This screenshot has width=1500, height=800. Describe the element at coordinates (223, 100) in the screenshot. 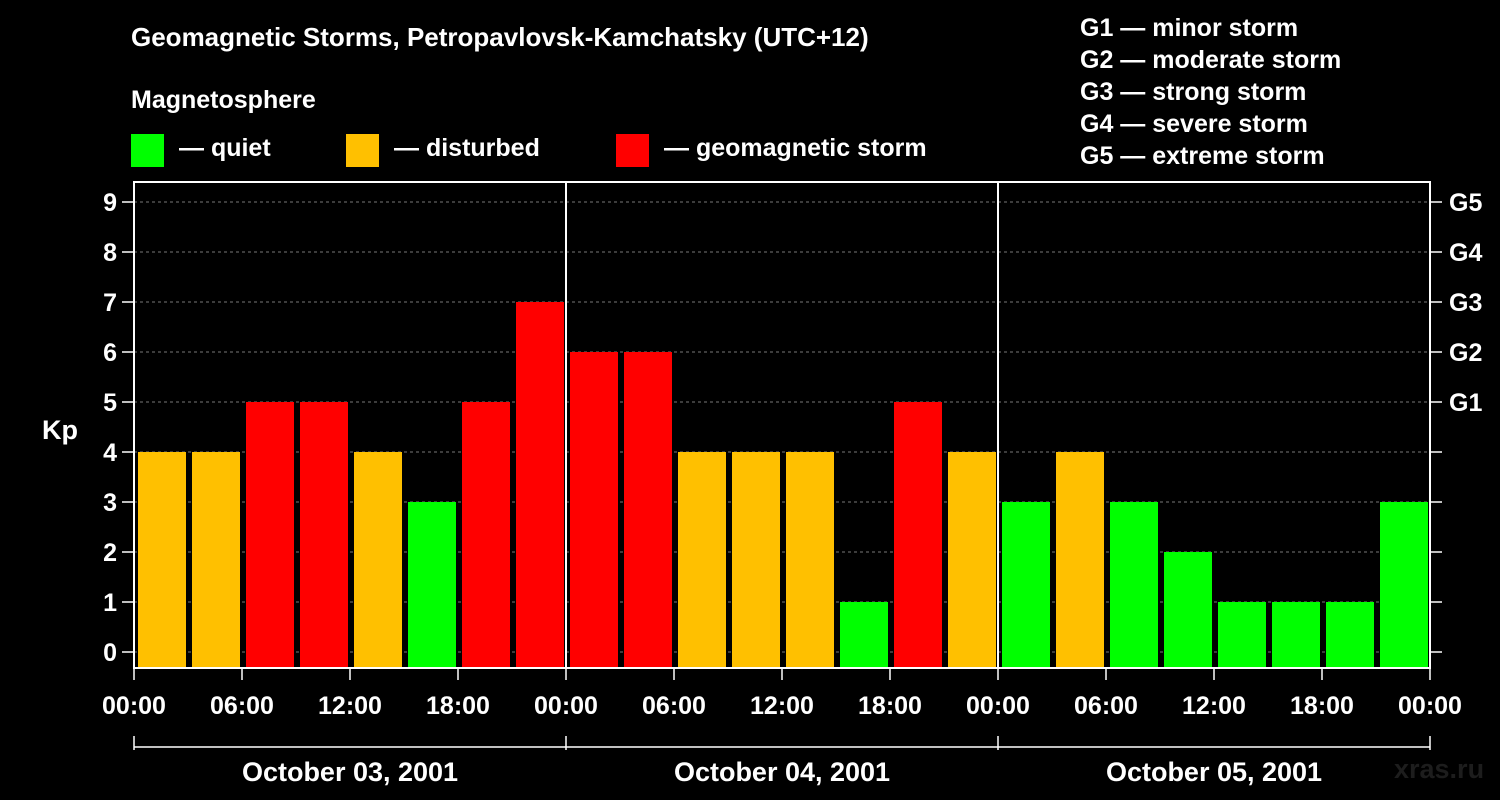

I see `legend-heading: Magnetosphere` at that location.